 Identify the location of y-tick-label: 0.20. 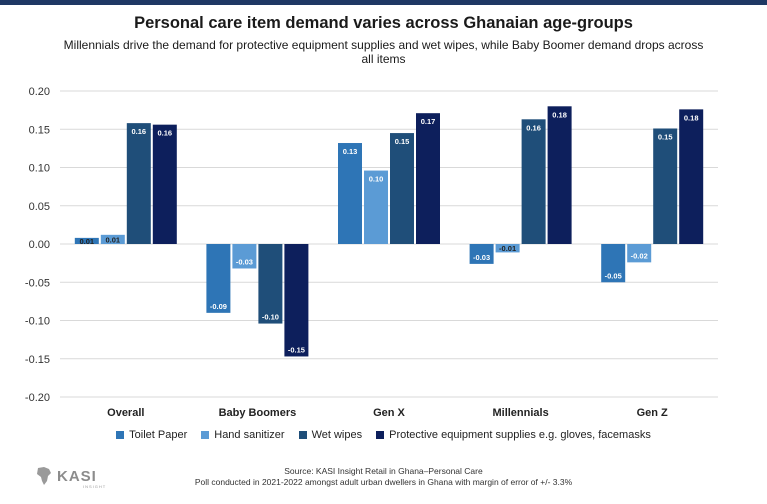
(39, 92).